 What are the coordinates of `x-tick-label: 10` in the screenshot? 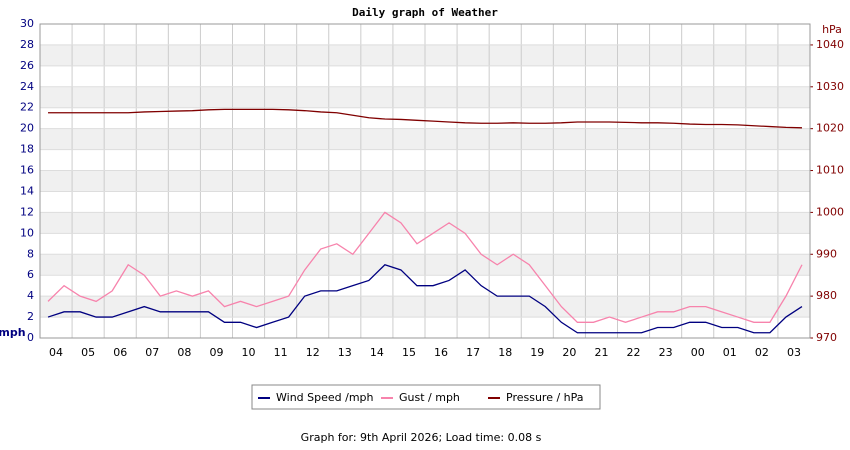 It's located at (249, 352).